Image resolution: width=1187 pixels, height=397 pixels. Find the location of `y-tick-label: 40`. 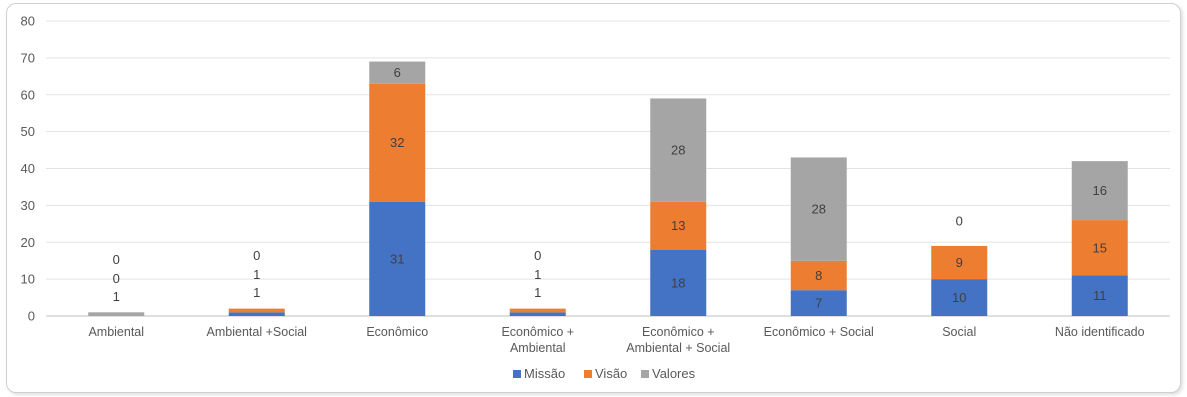

y-tick-label: 40 is located at coordinates (28, 168).